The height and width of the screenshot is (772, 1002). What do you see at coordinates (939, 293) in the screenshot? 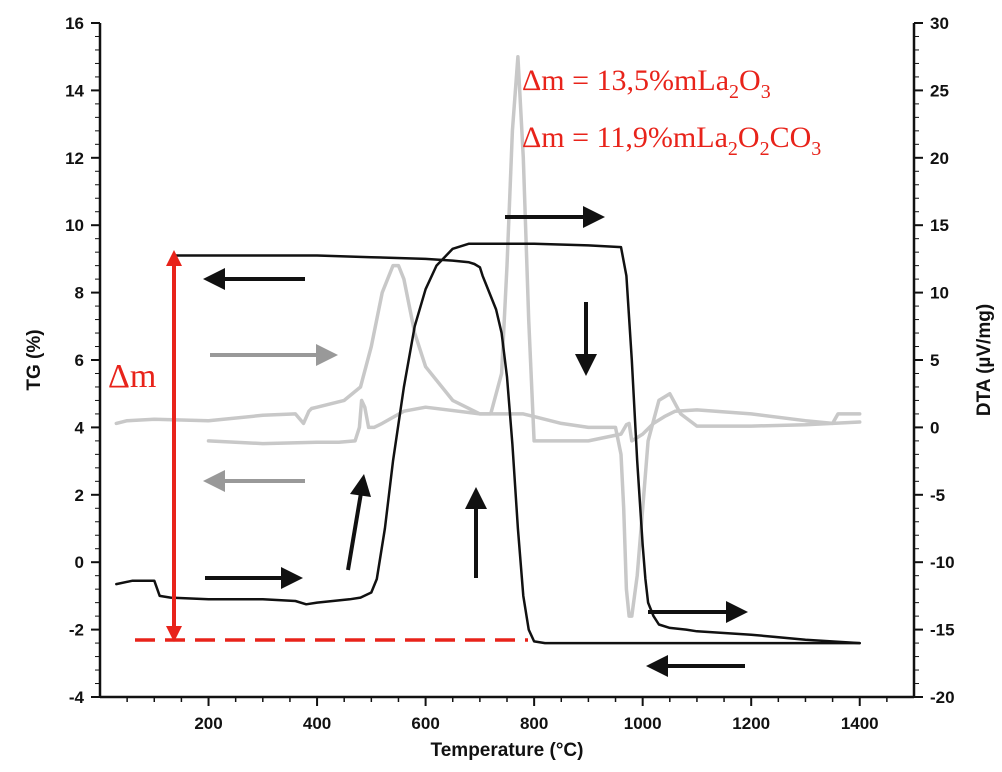
I see `y-right-tick-label: 10` at bounding box center [939, 293].